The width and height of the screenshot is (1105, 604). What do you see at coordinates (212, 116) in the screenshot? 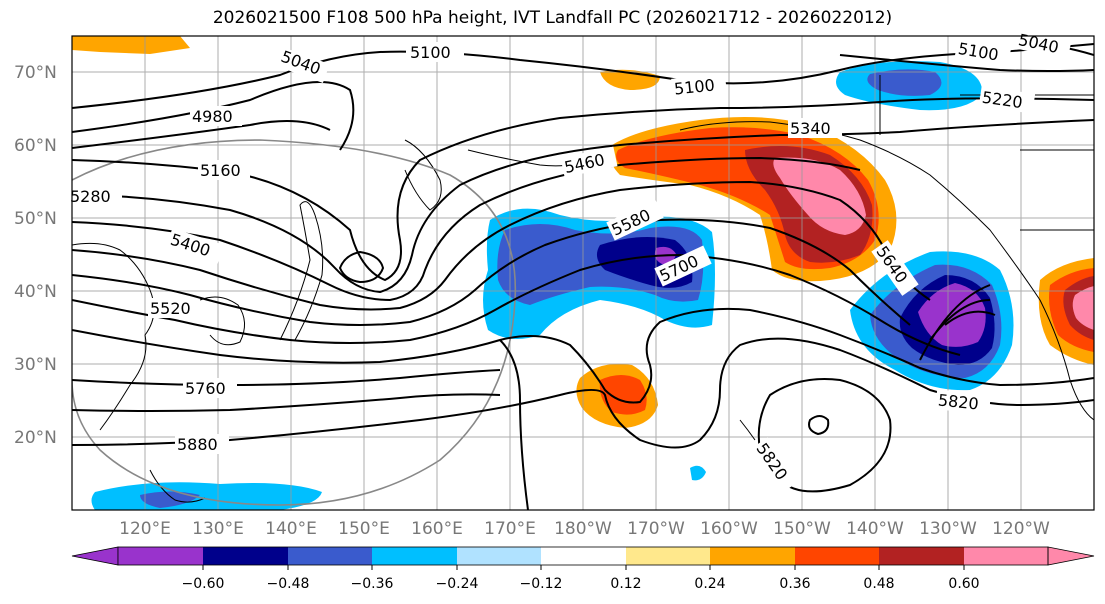
I see `contour-label: 4980` at bounding box center [212, 116].